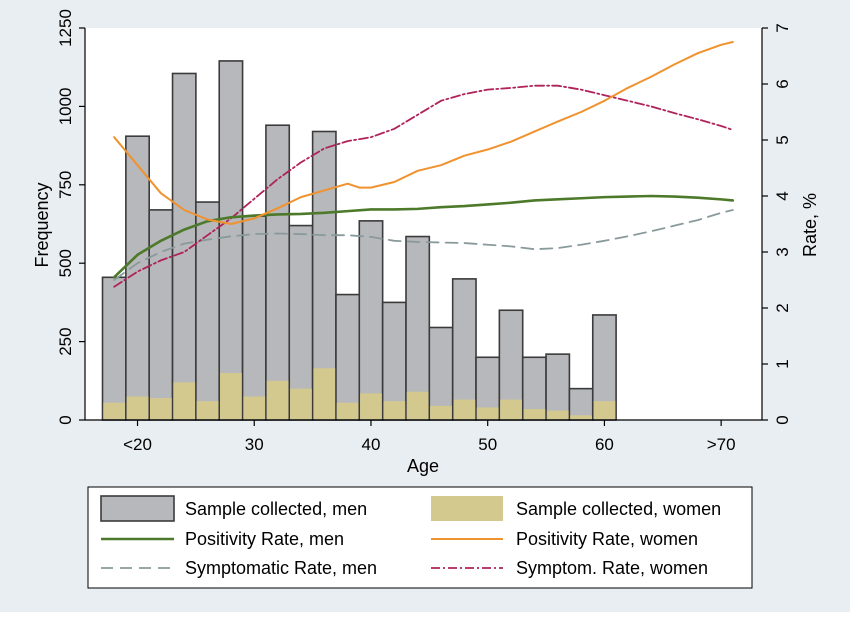 The height and width of the screenshot is (626, 850). I want to click on x-tick-label-1: 30, so click(254, 444).